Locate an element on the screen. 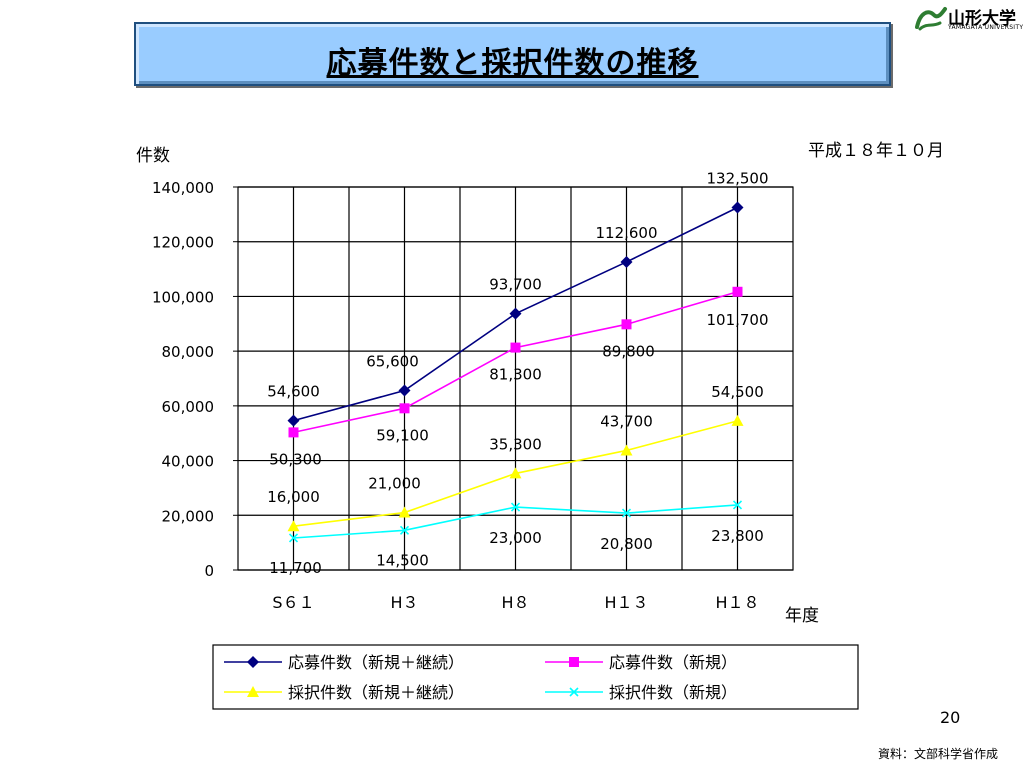 Image resolution: width=1024 pixels, height=768 pixels. data-label: 81,300 is located at coordinates (515, 375).